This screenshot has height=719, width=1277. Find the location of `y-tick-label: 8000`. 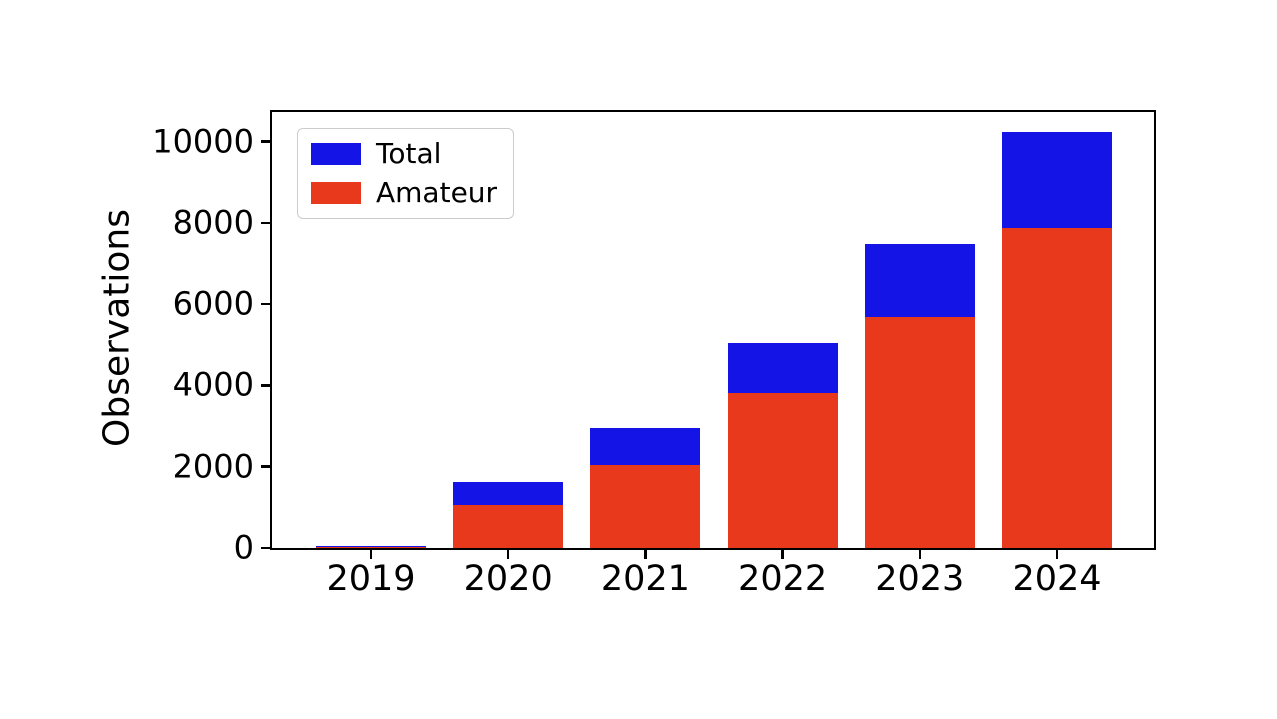

y-tick-label: 8000 is located at coordinates (213, 222).